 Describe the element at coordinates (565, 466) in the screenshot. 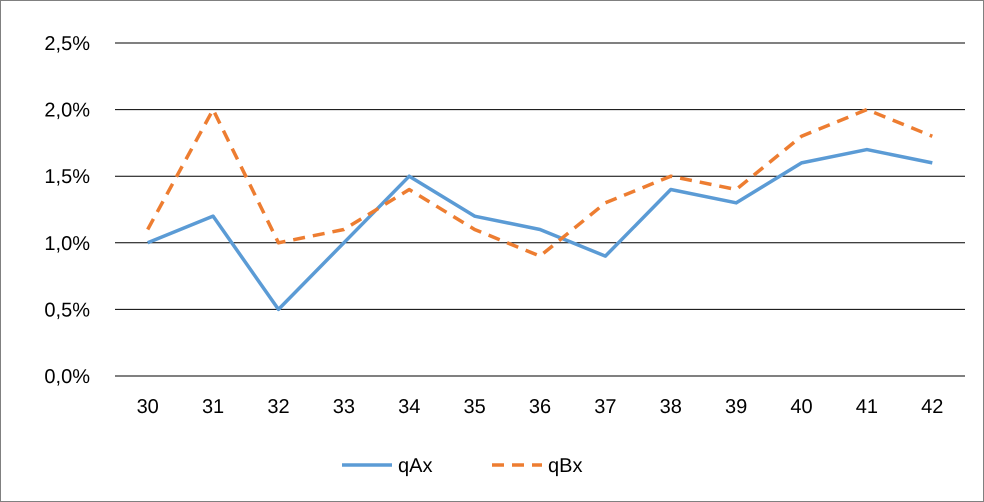

I see `legend-label: qBx` at that location.